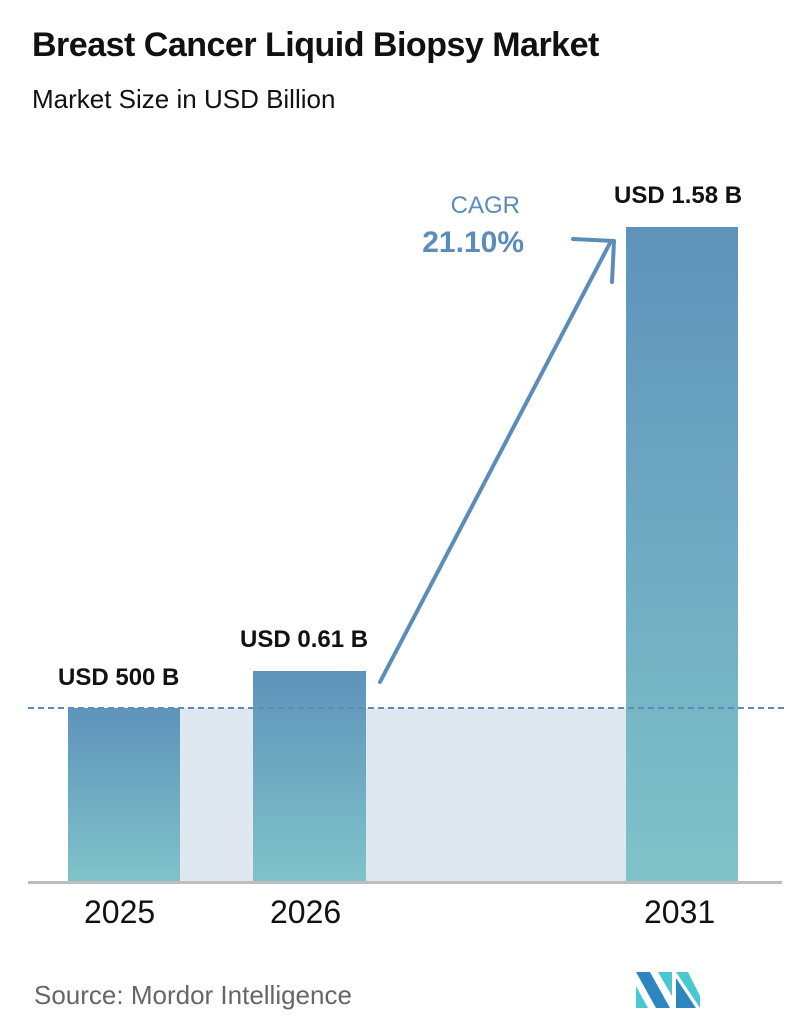 The image size is (796, 1034). What do you see at coordinates (485, 205) in the screenshot?
I see `cagr-label: CAGR` at bounding box center [485, 205].